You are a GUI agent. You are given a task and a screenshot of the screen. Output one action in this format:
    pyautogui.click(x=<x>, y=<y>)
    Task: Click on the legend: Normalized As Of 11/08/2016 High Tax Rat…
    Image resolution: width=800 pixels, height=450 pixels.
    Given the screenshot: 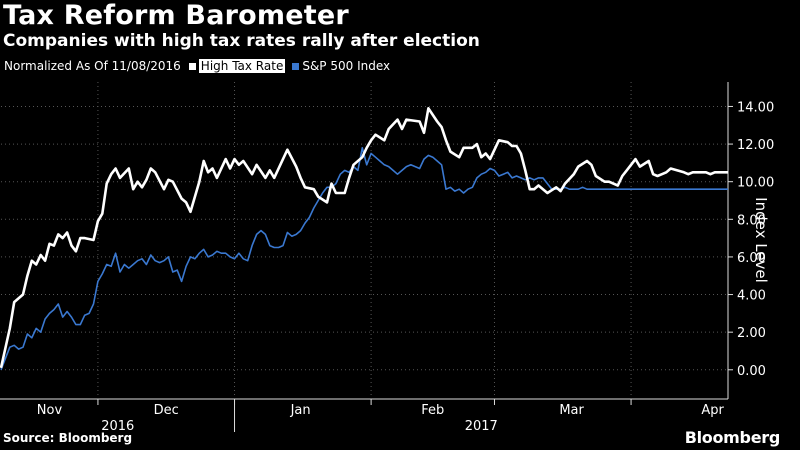 What is the action you would take?
    pyautogui.click(x=200, y=66)
    